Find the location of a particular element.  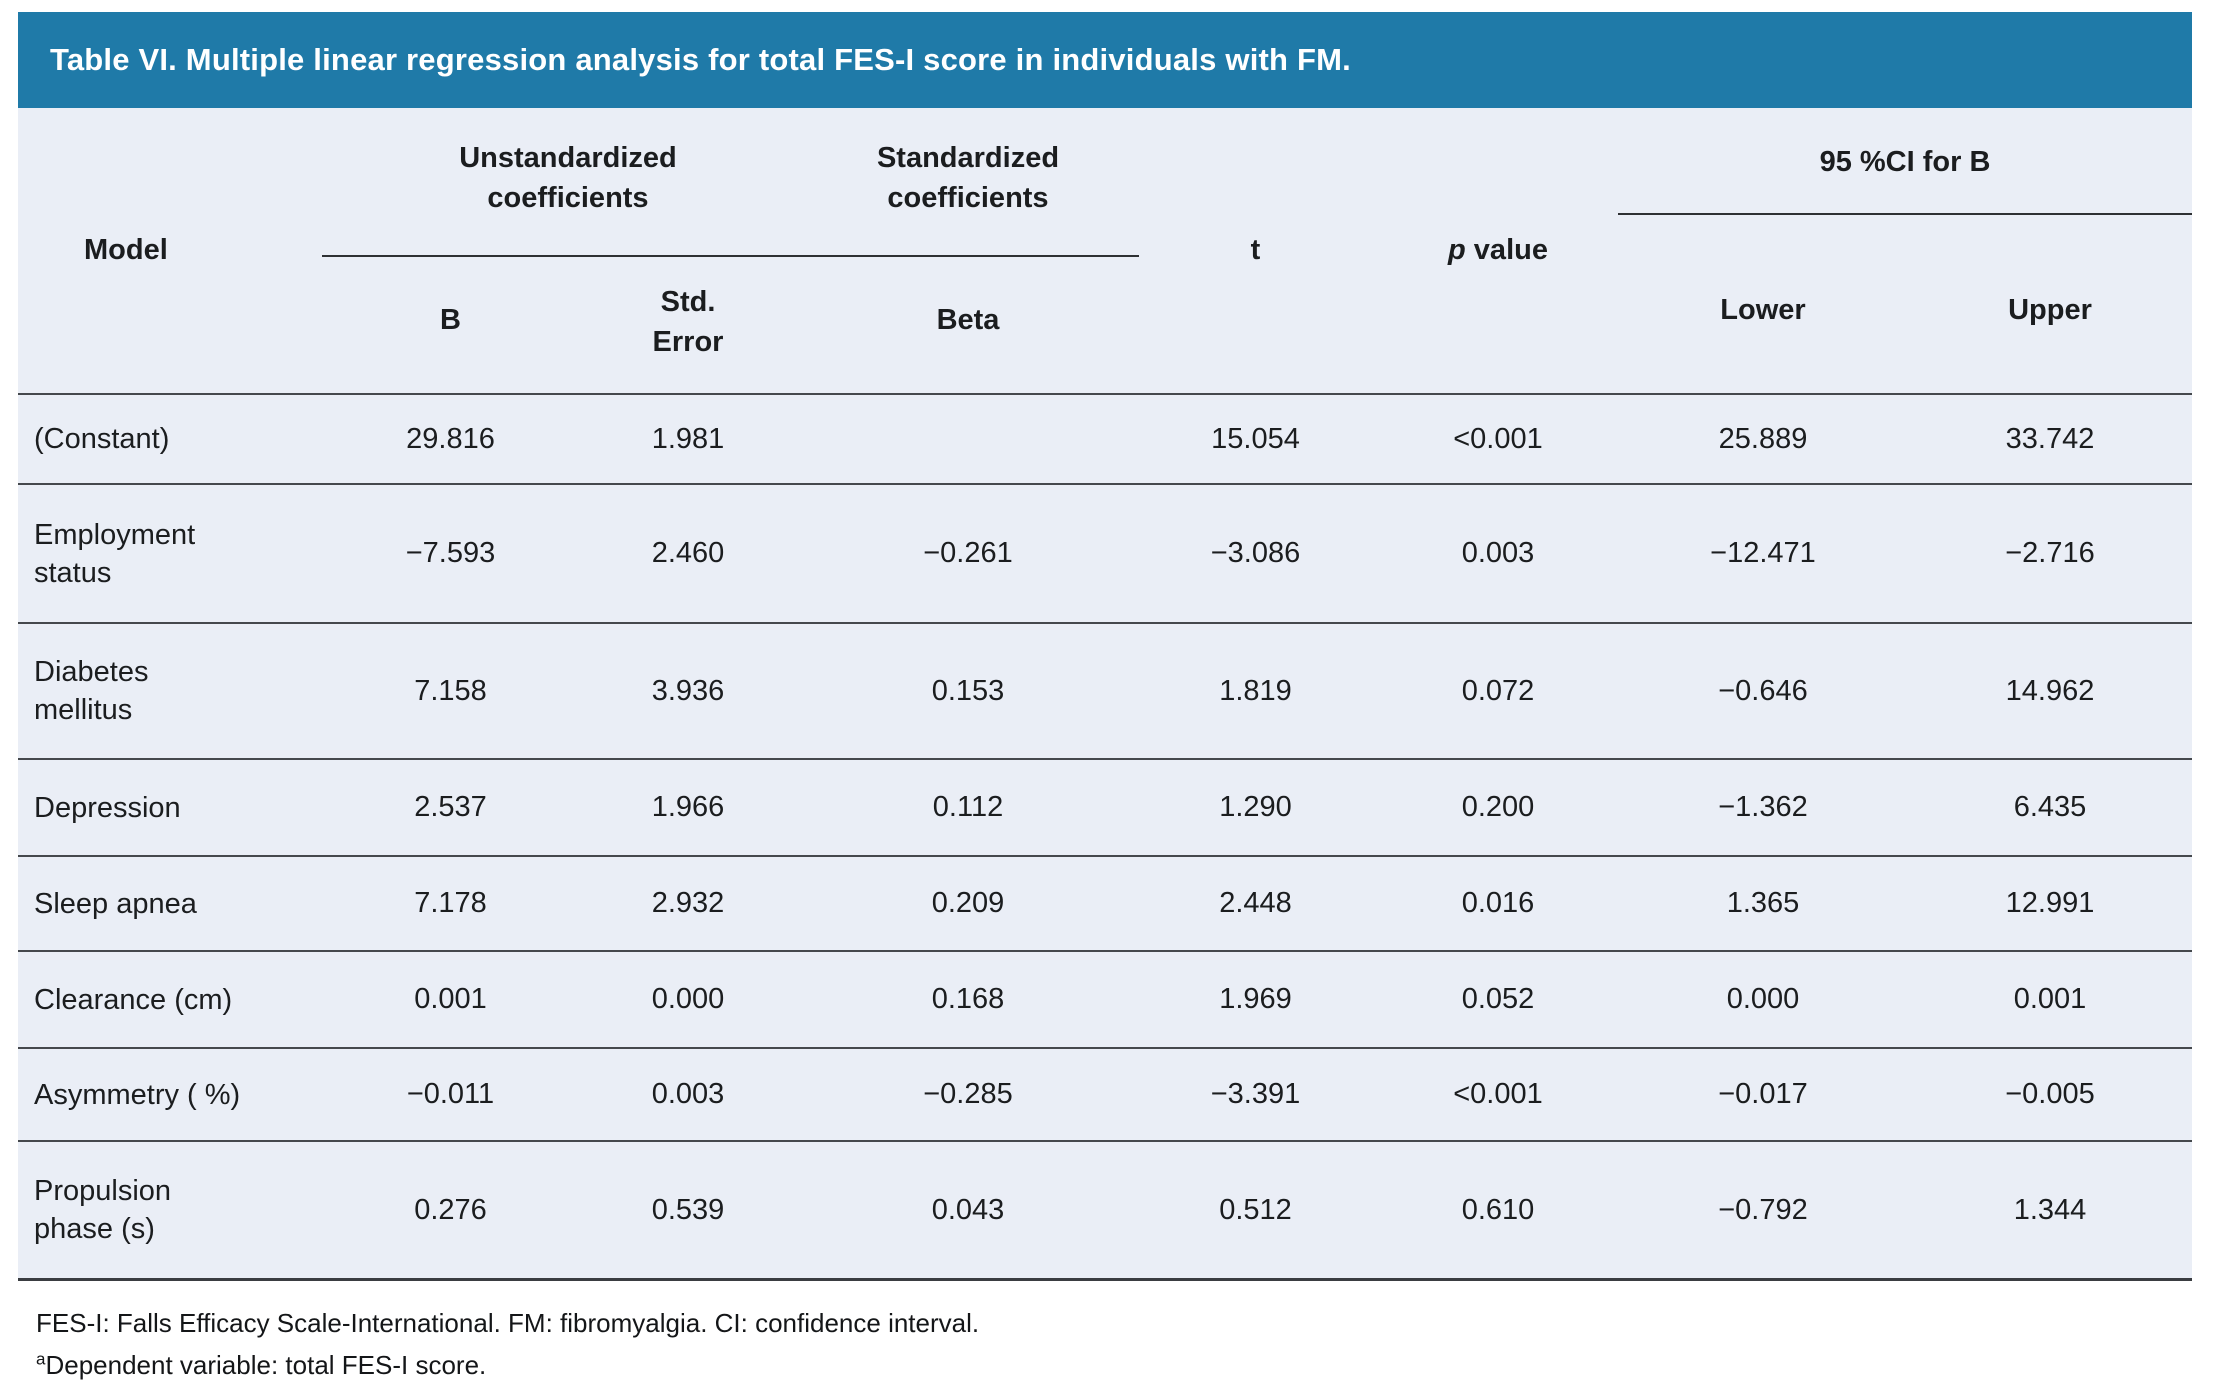

cell-std-error: 2.932 is located at coordinates (688, 903).